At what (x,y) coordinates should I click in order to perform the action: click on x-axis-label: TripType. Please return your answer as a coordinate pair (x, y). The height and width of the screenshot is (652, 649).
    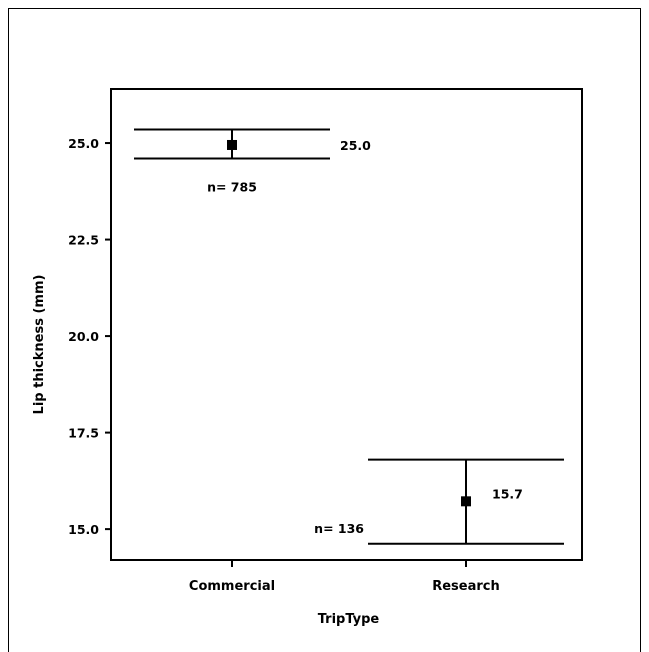
    Looking at the image, I should click on (349, 619).